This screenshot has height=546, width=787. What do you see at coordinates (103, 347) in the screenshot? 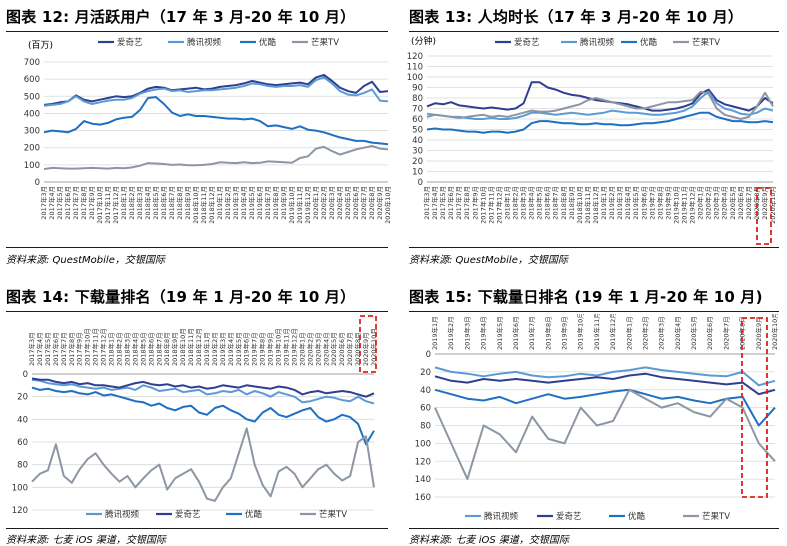
I see `x-tick-label: 2017年12月` at bounding box center [103, 347].